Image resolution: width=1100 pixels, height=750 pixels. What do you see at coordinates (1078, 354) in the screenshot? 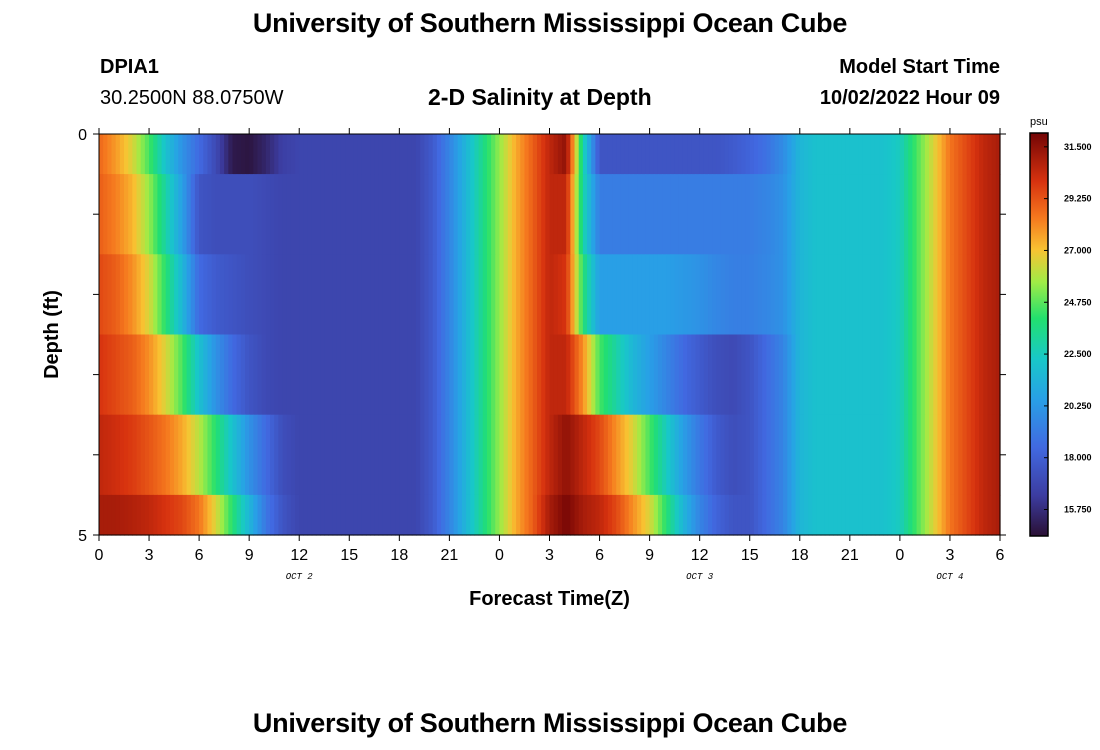
I see `colorbar-tick-label: 22.500` at bounding box center [1078, 354].